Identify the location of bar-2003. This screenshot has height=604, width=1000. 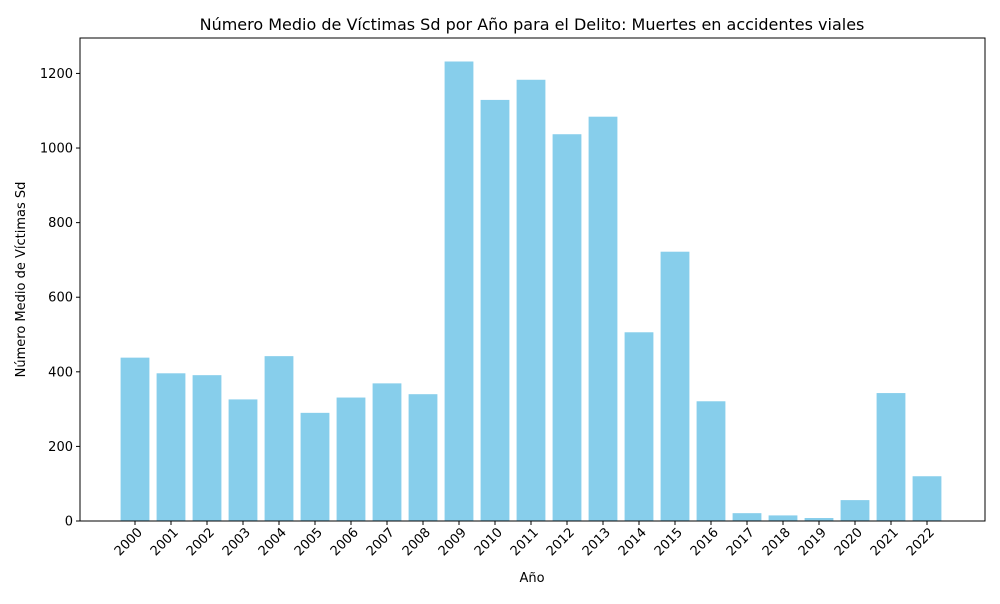
(243, 460).